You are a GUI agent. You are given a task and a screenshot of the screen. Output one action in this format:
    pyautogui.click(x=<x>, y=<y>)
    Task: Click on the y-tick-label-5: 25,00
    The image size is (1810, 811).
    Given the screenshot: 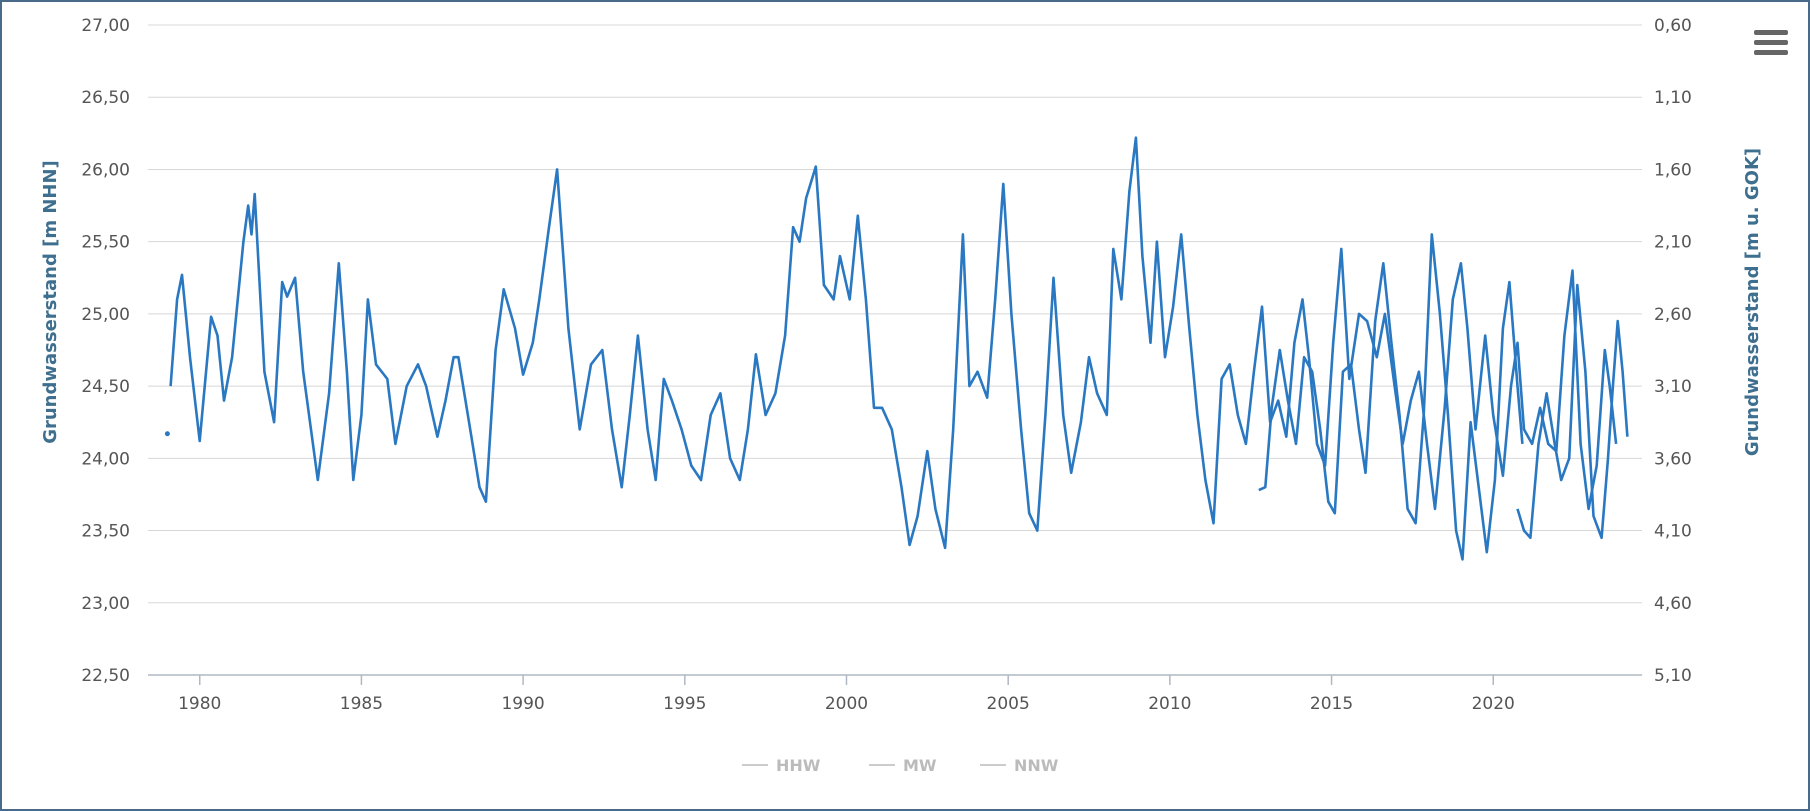 What is the action you would take?
    pyautogui.click(x=105, y=315)
    